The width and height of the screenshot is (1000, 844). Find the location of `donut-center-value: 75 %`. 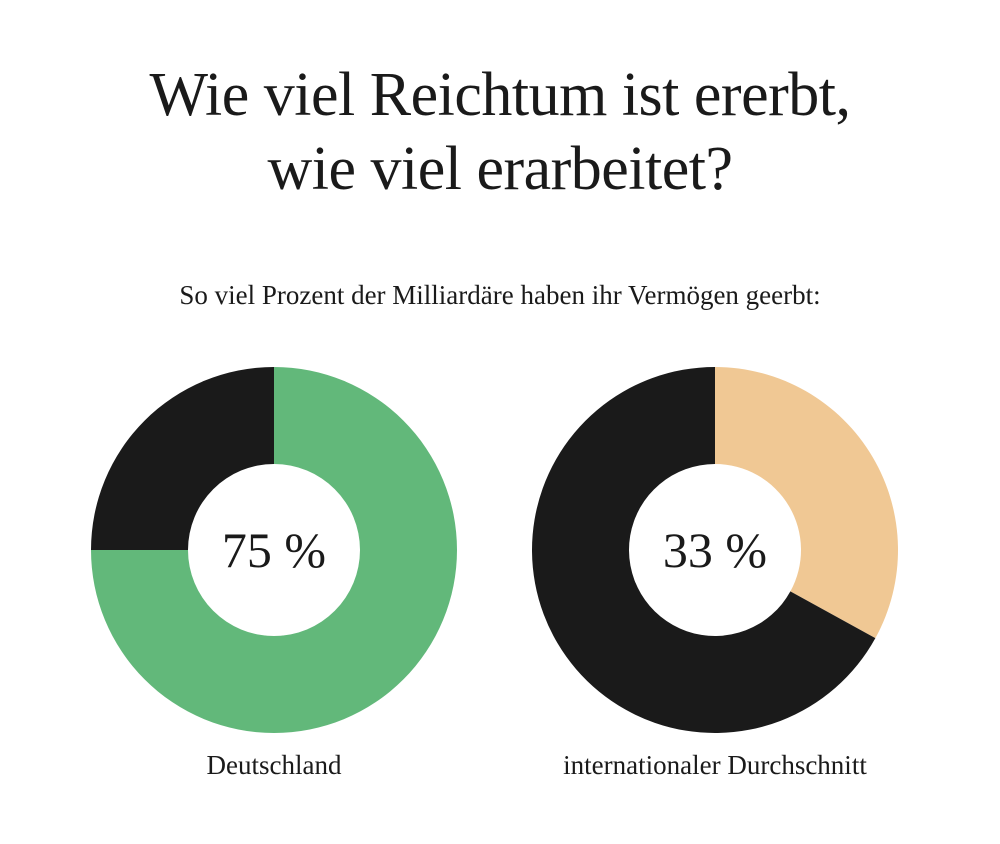

donut-center-value: 75 % is located at coordinates (274, 550).